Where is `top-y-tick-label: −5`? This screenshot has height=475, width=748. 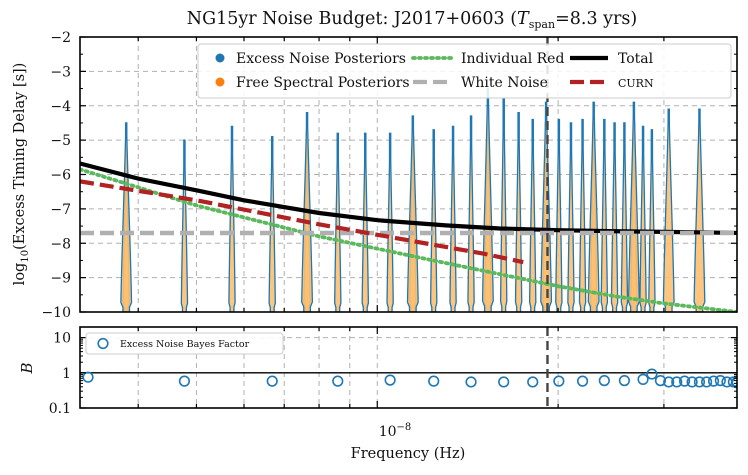
top-y-tick-label: −5 is located at coordinates (60, 141).